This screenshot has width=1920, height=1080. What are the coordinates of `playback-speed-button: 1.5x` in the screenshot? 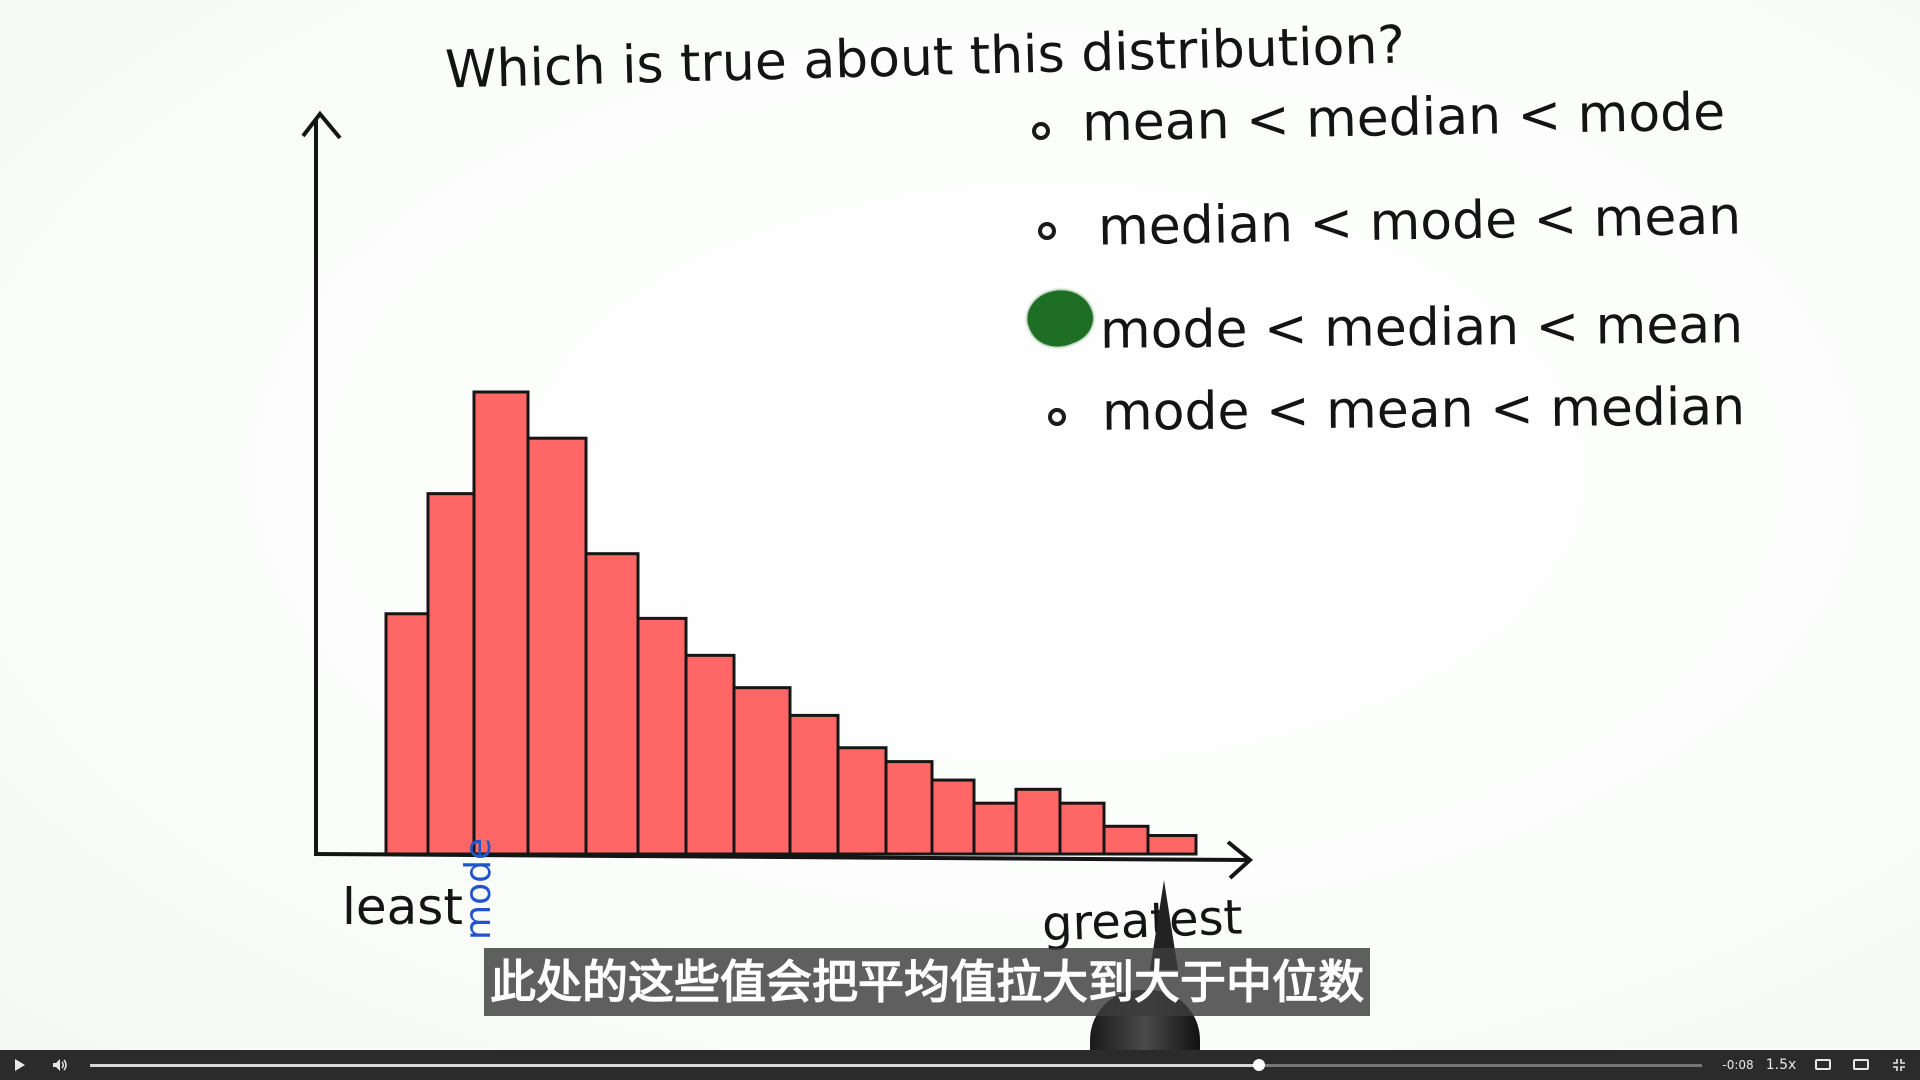 It's located at (1781, 1065).